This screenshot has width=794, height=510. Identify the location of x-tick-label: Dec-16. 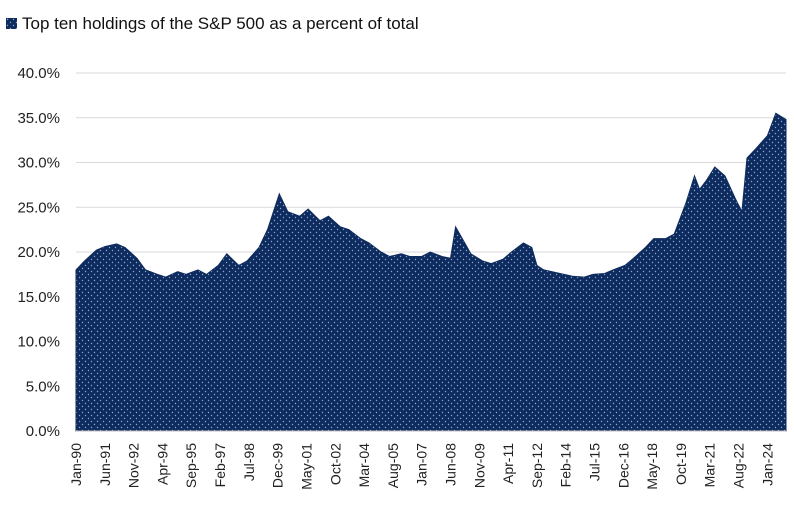
(623, 465).